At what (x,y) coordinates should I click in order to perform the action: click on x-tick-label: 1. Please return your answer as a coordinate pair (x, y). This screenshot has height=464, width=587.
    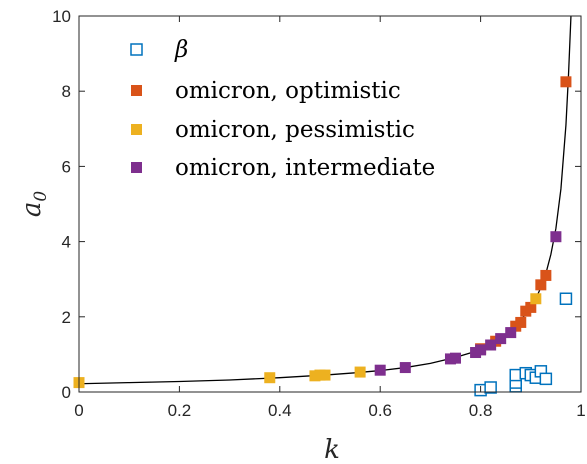
    Looking at the image, I should click on (580, 410).